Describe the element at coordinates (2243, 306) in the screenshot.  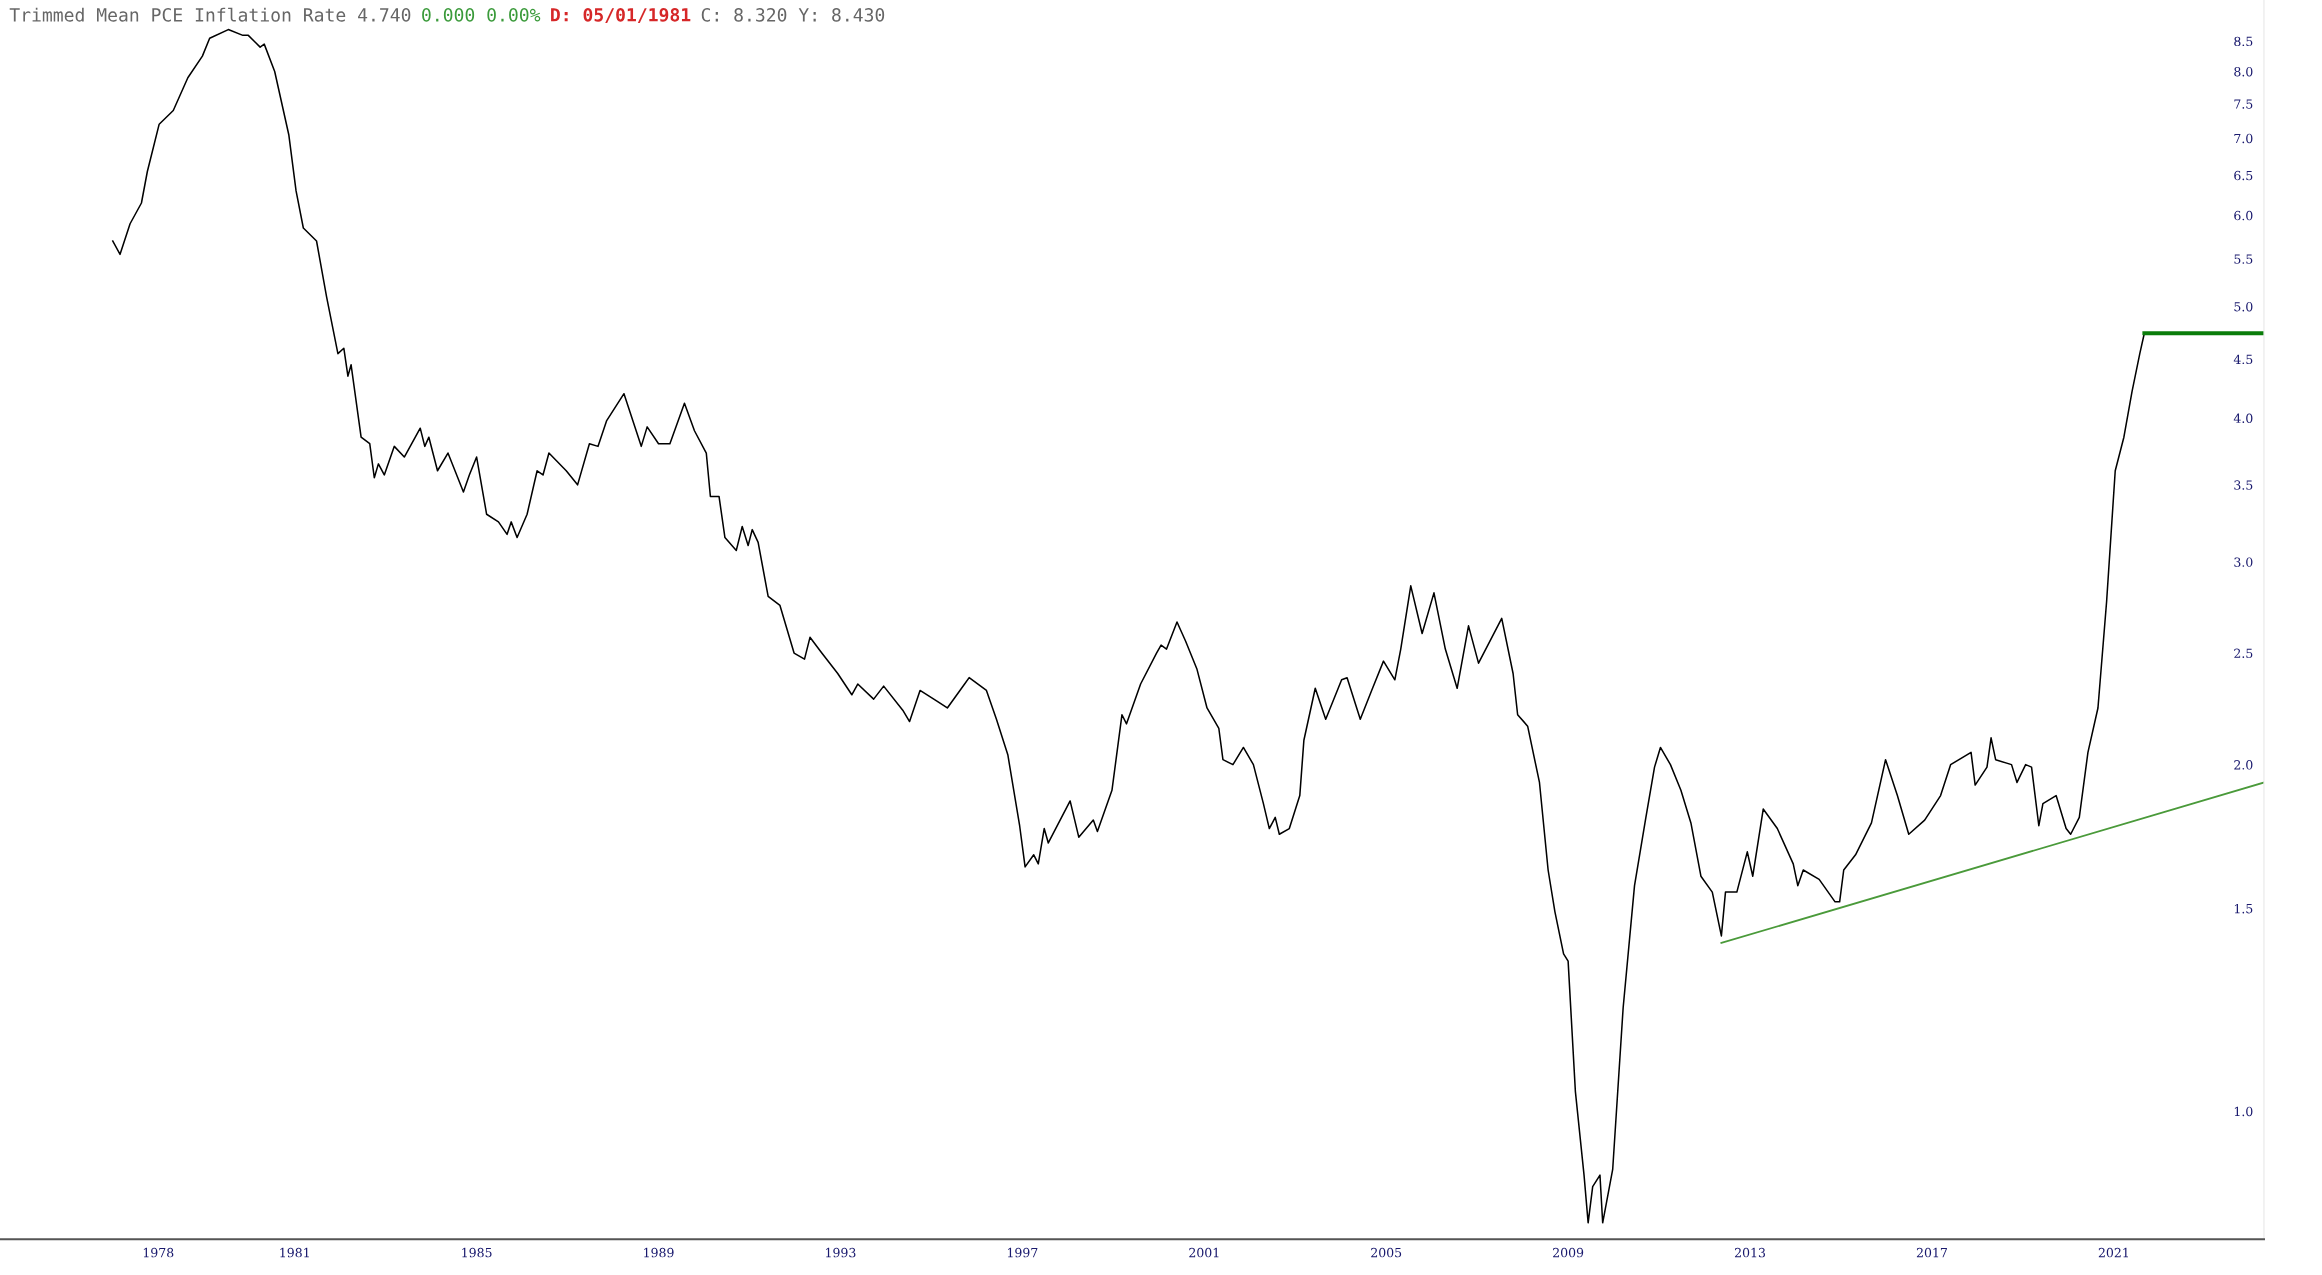
I see `y-tick-label: 5.0` at that location.